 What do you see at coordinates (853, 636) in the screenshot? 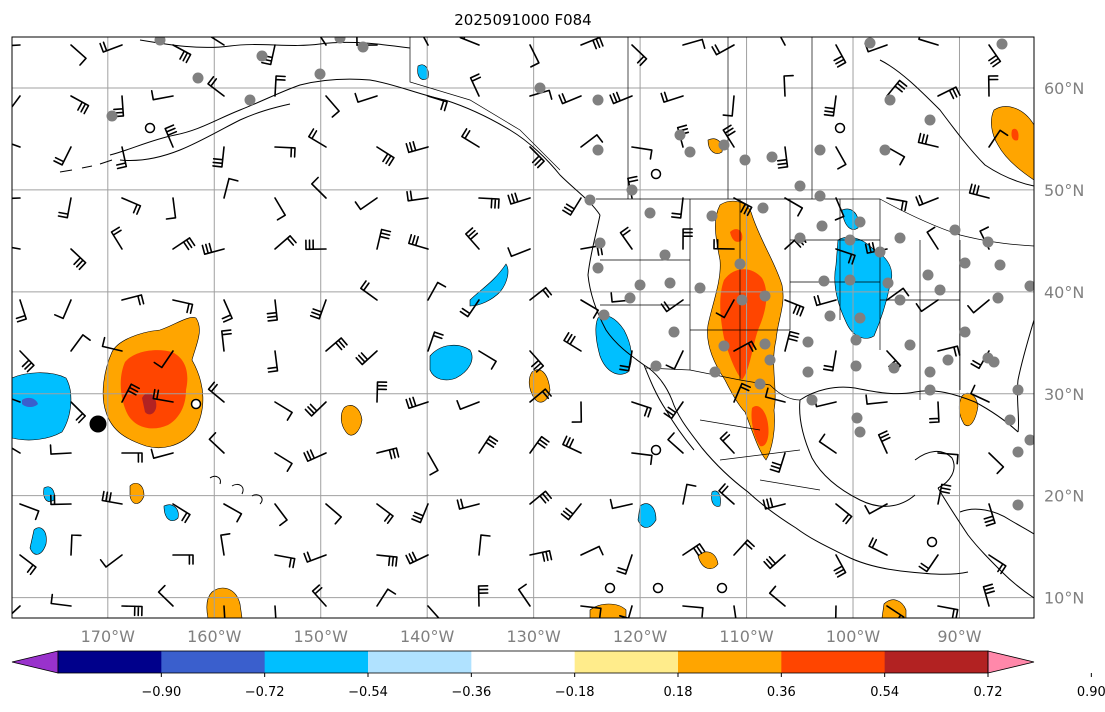
I see `longitude-label: 100°W` at bounding box center [853, 636].